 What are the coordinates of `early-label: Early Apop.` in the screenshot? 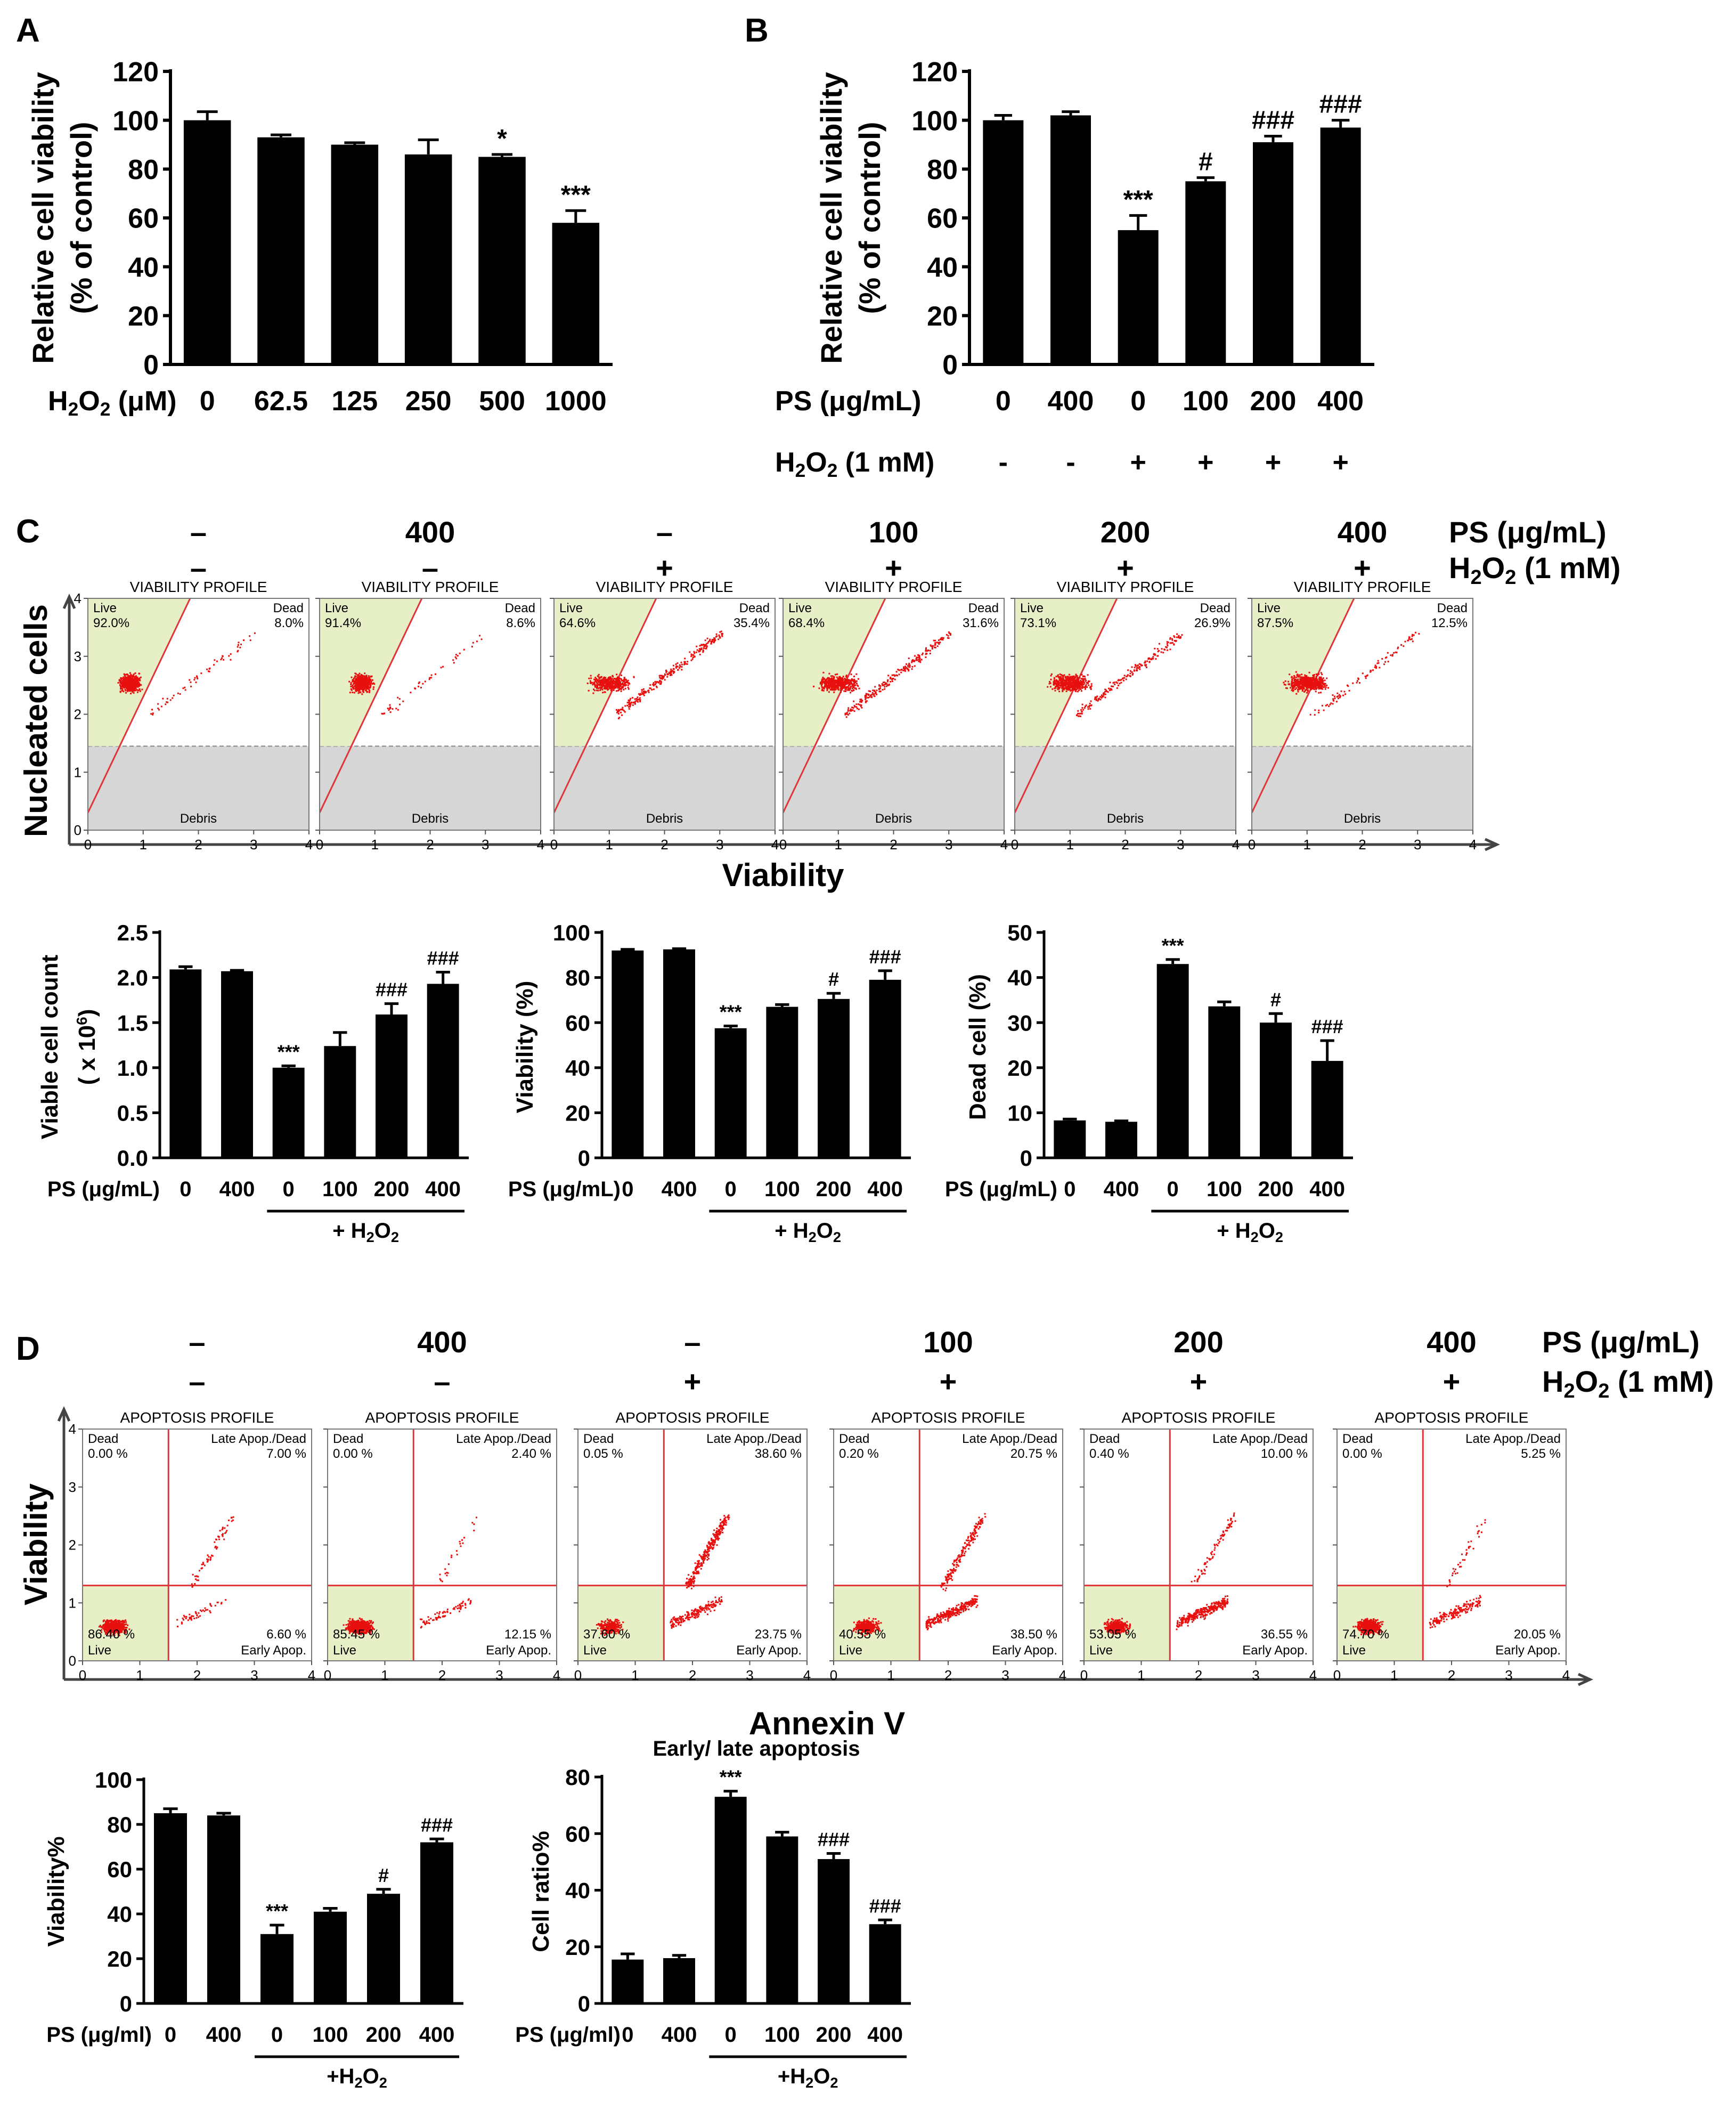 It's located at (1528, 1651).